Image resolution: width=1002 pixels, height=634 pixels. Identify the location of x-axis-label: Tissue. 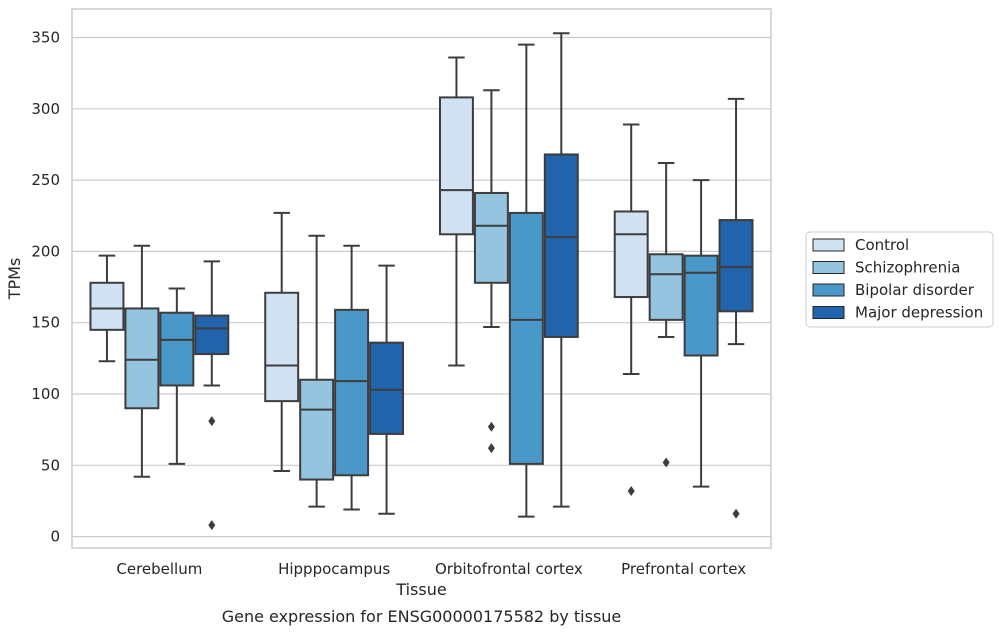
(420, 589).